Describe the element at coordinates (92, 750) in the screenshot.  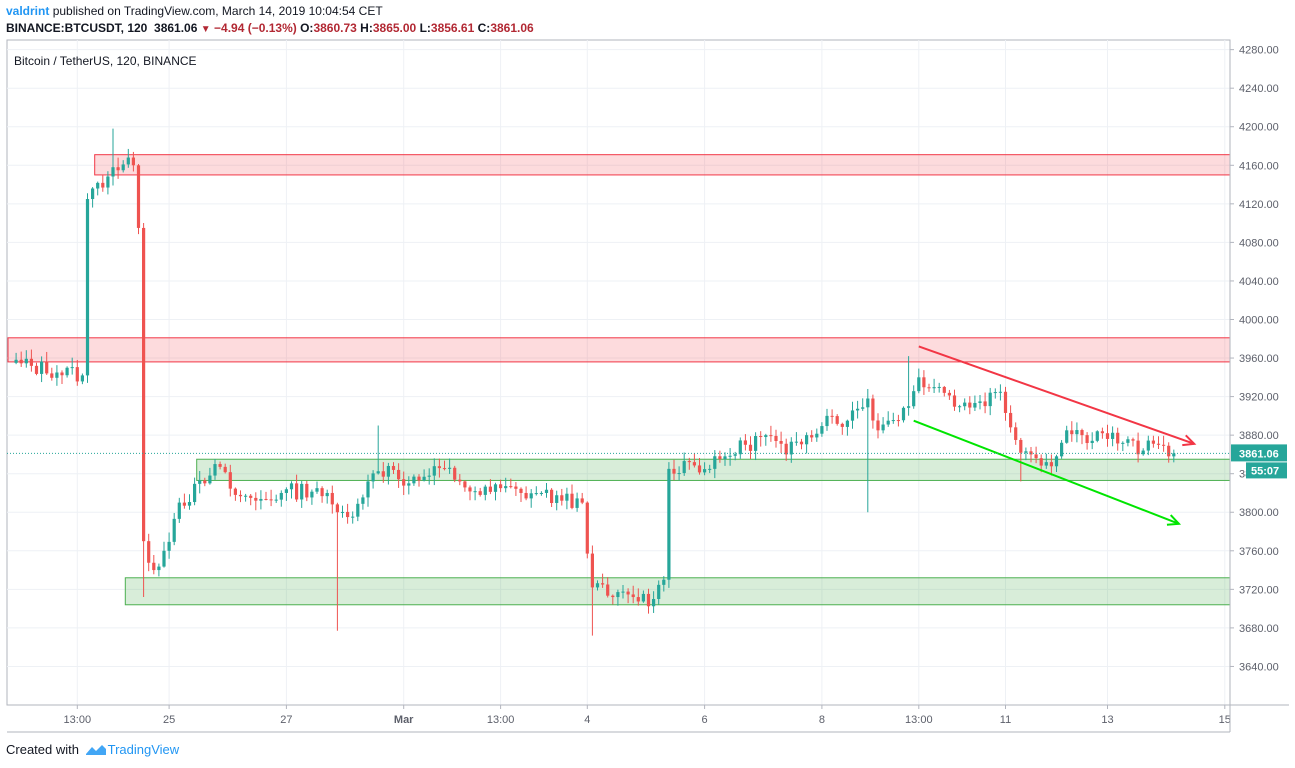
I see `footer: Created with TradingView` at that location.